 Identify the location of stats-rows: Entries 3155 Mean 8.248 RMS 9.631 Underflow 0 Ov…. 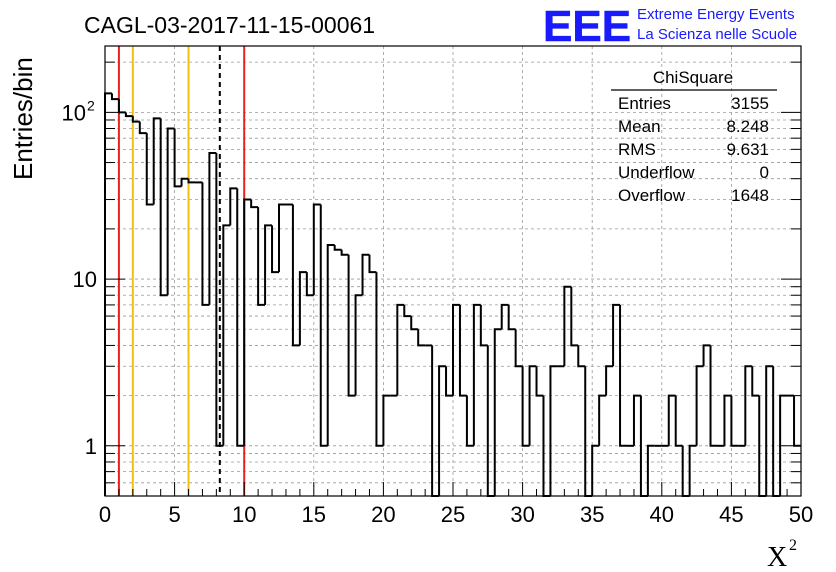
(693, 149).